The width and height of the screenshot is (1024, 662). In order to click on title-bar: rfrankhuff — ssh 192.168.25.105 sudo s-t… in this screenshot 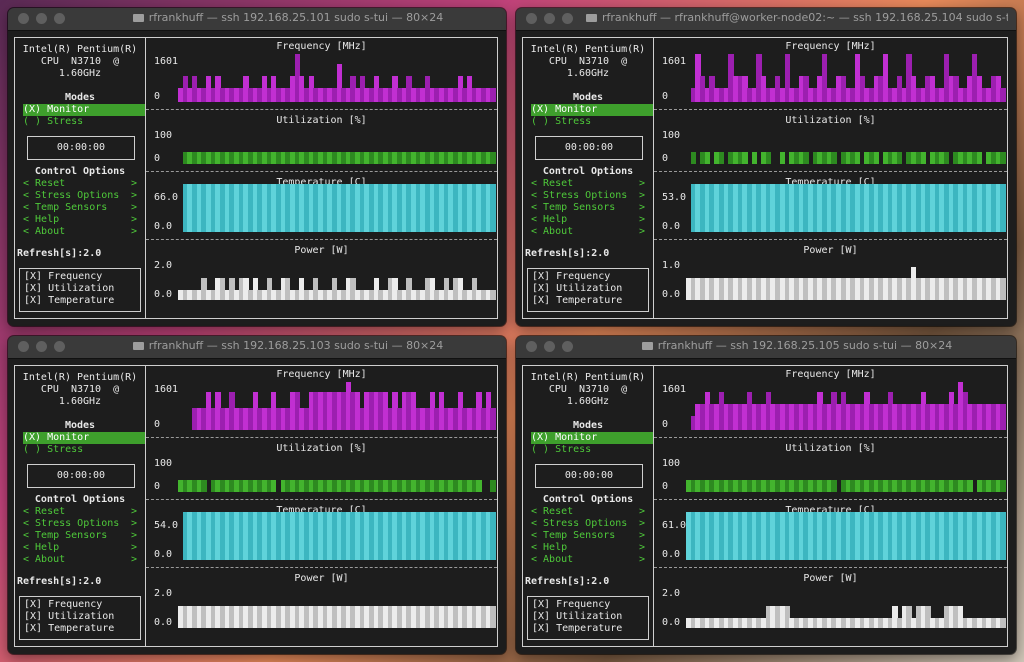, I will do `click(766, 347)`.